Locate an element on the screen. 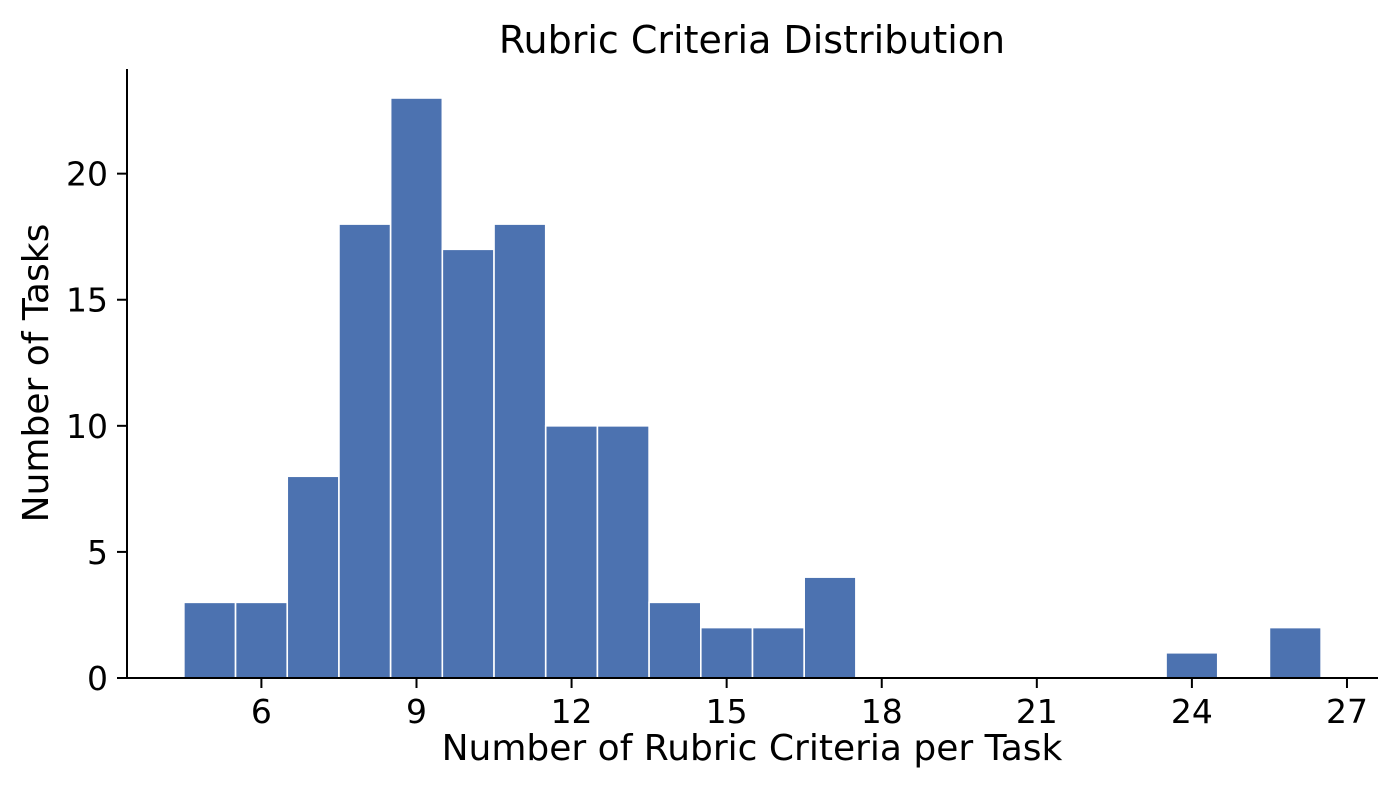 This screenshot has width=1400, height=786. x-tick-label: 27 is located at coordinates (1347, 711).